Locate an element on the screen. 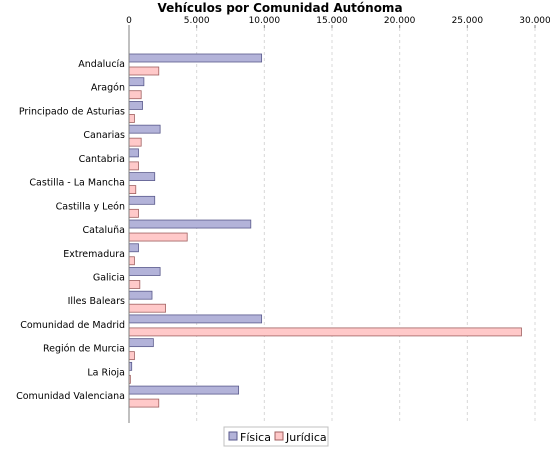 The width and height of the screenshot is (550, 450). bar-juridica-cantabria is located at coordinates (133, 166).